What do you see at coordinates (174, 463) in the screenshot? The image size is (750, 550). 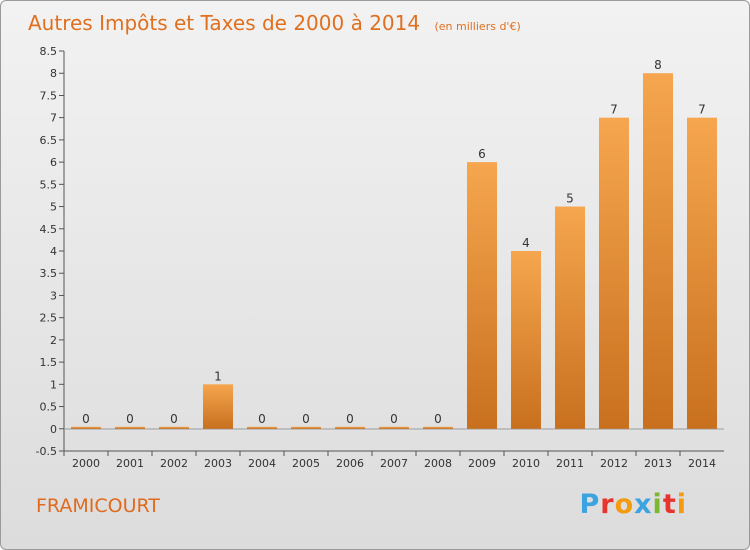 I see `x-tick-label: 2002` at bounding box center [174, 463].